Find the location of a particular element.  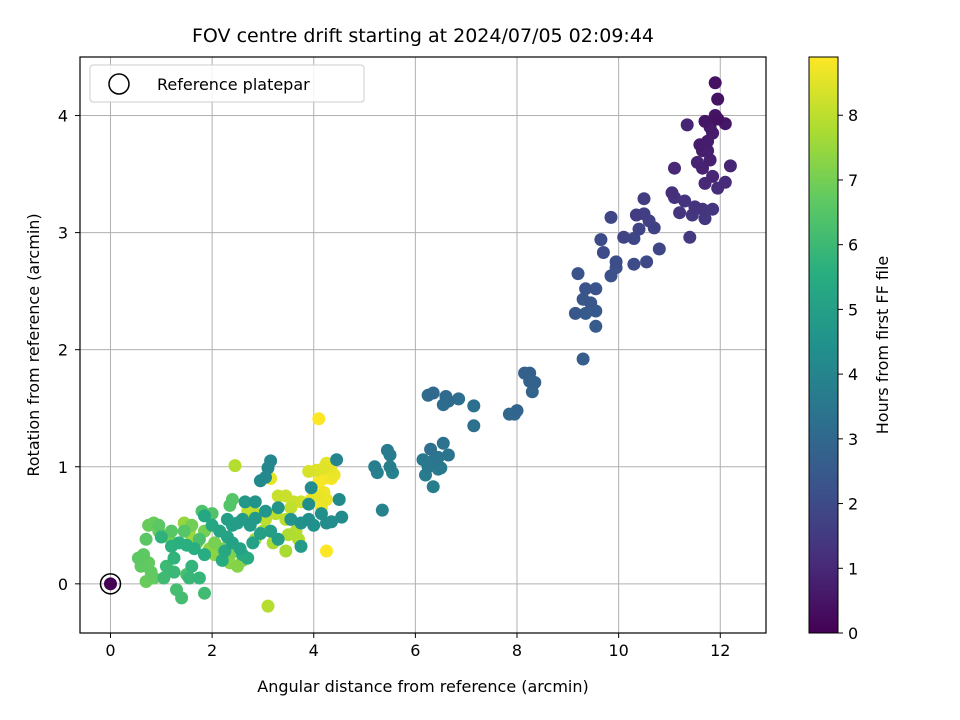

colorbar: 0 1 2 3 4 5 6 7 8 Hours from first FF file is located at coordinates (850, 349).